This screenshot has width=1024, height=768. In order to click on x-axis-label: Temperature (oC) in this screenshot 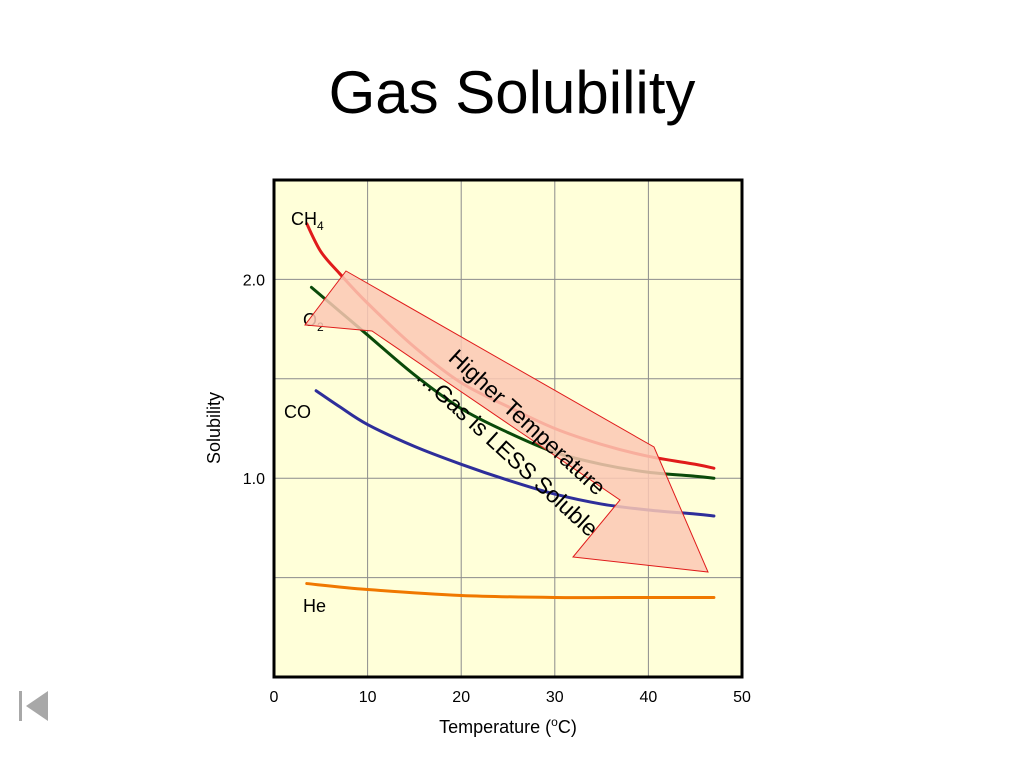, I will do `click(508, 726)`.